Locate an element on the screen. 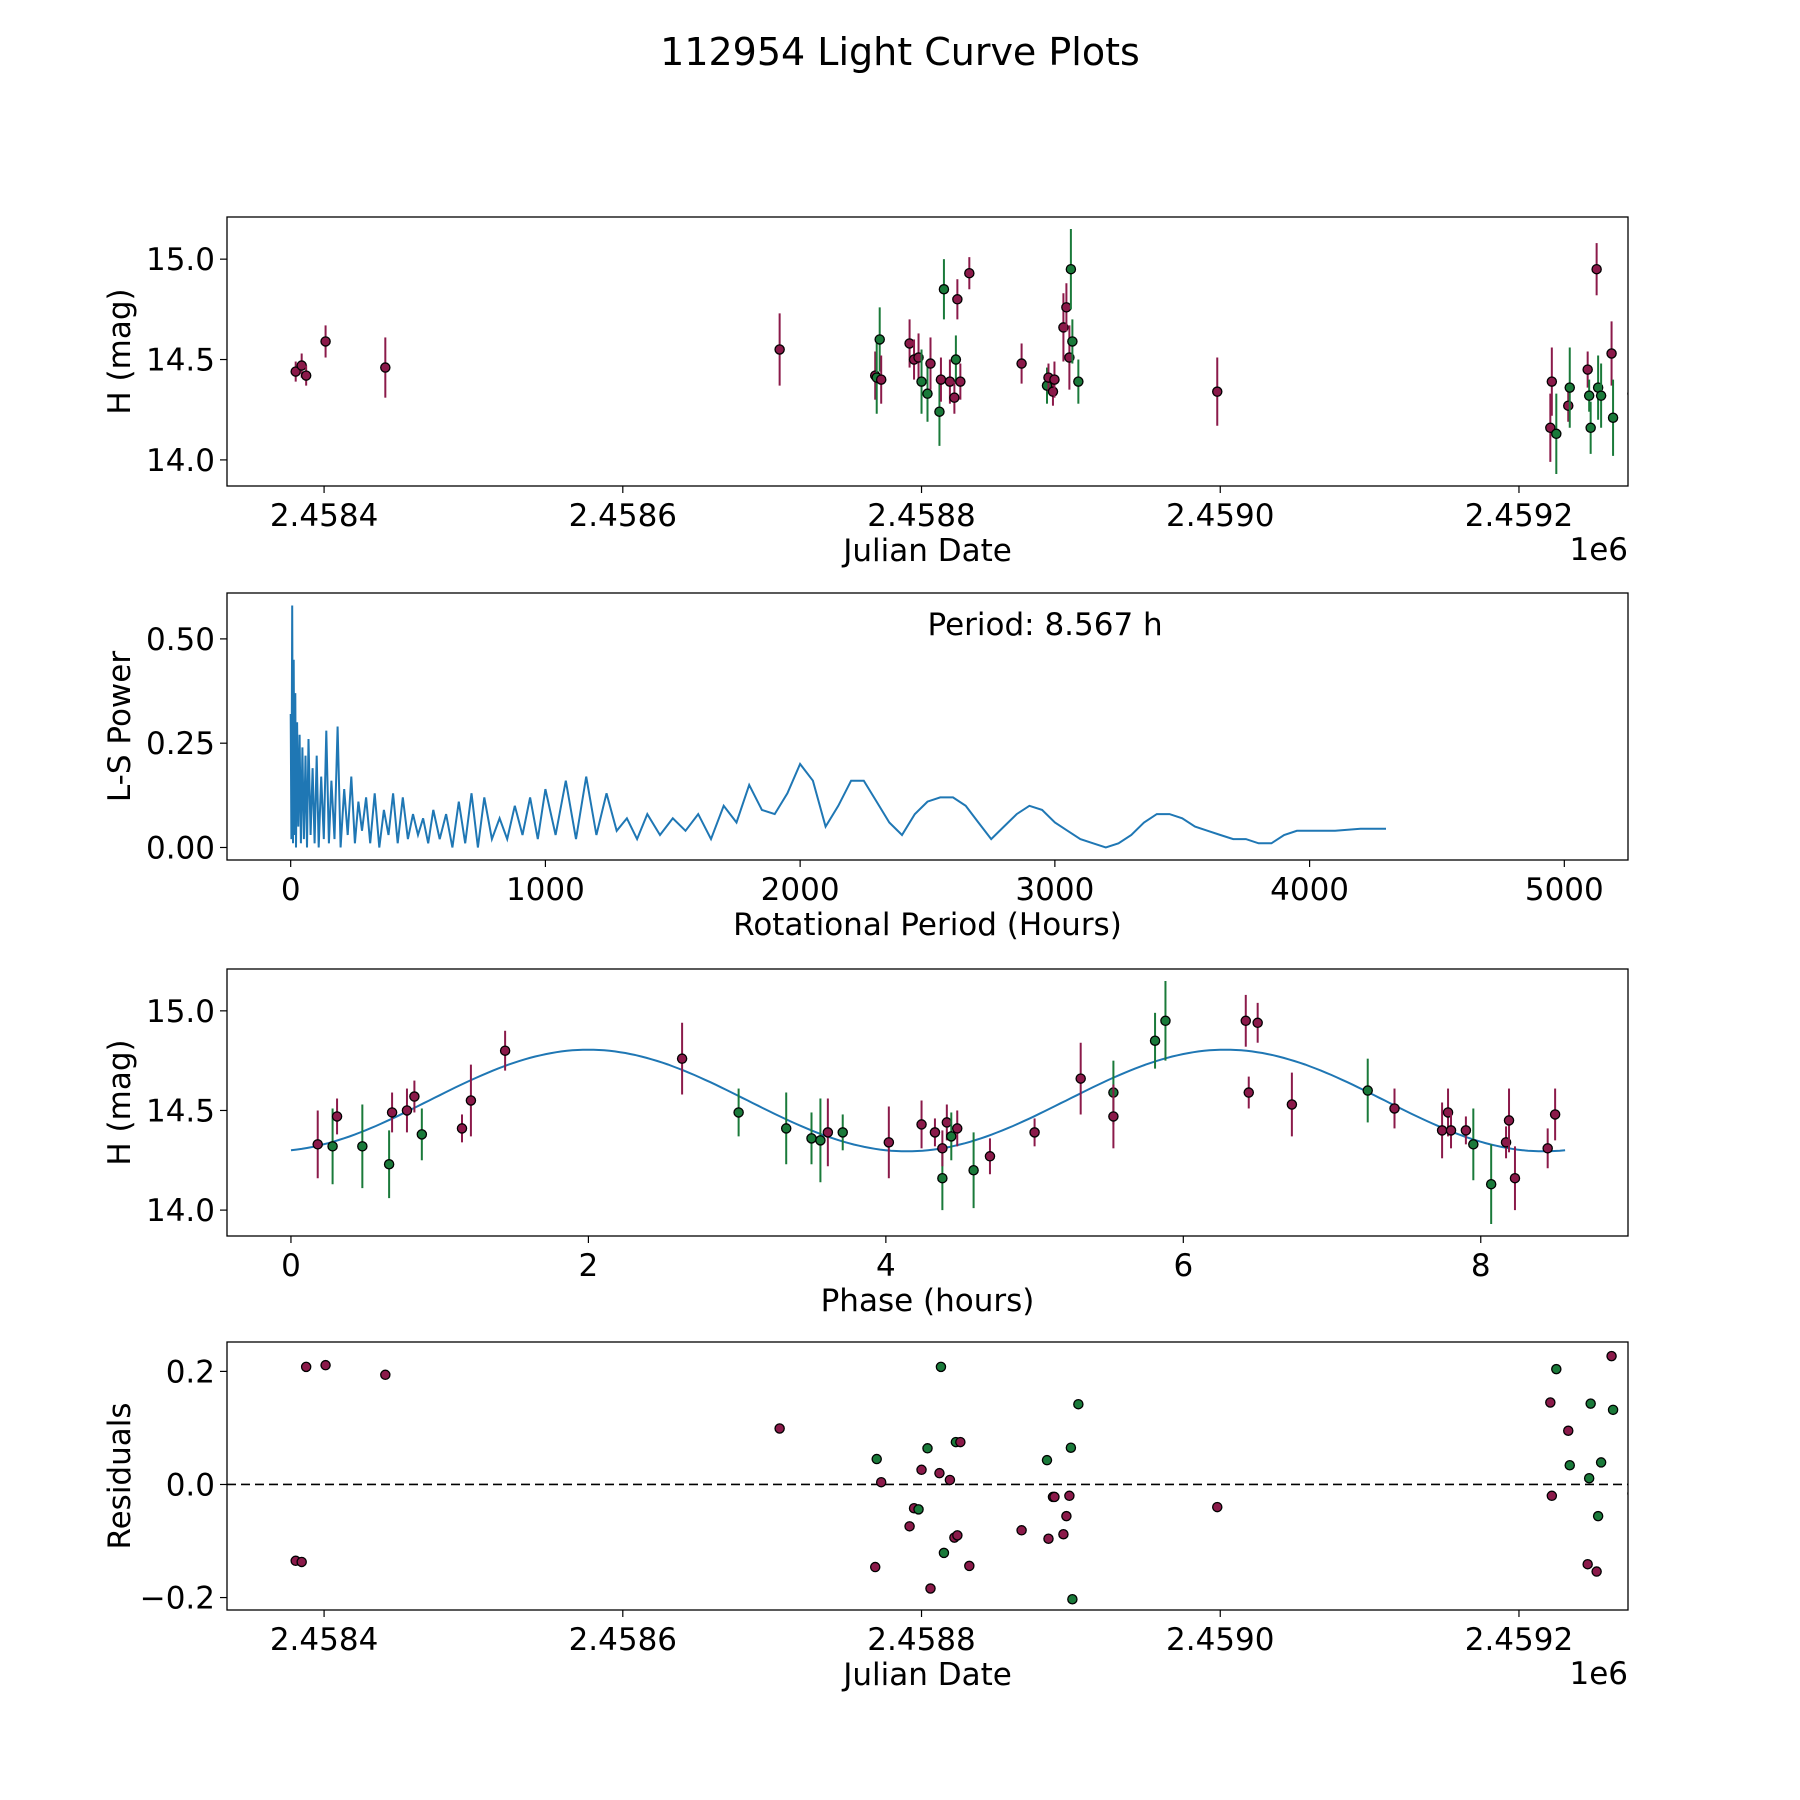 This screenshot has width=1800, height=1800. plot-area is located at coordinates (837, 727).